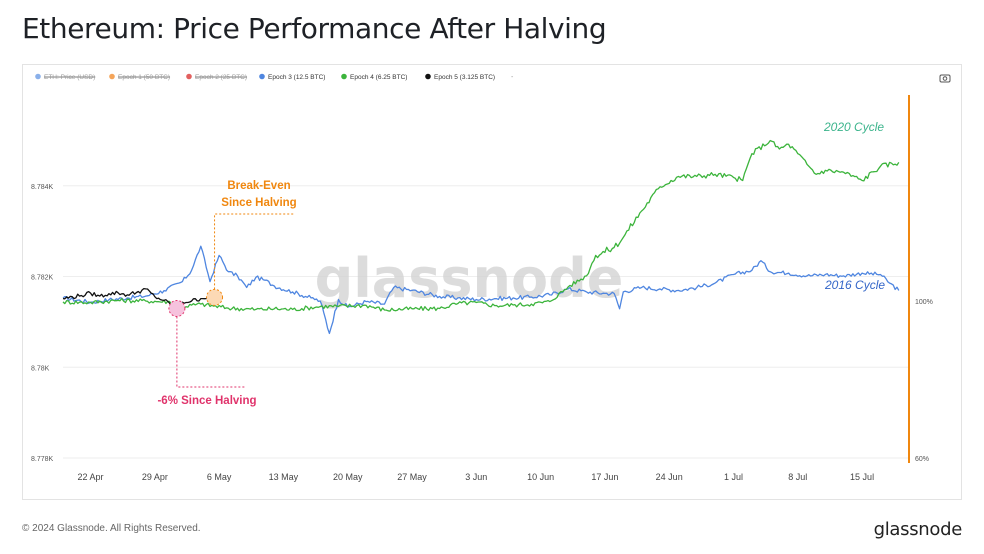 The height and width of the screenshot is (554, 984). I want to click on camera-icon, so click(945, 78).